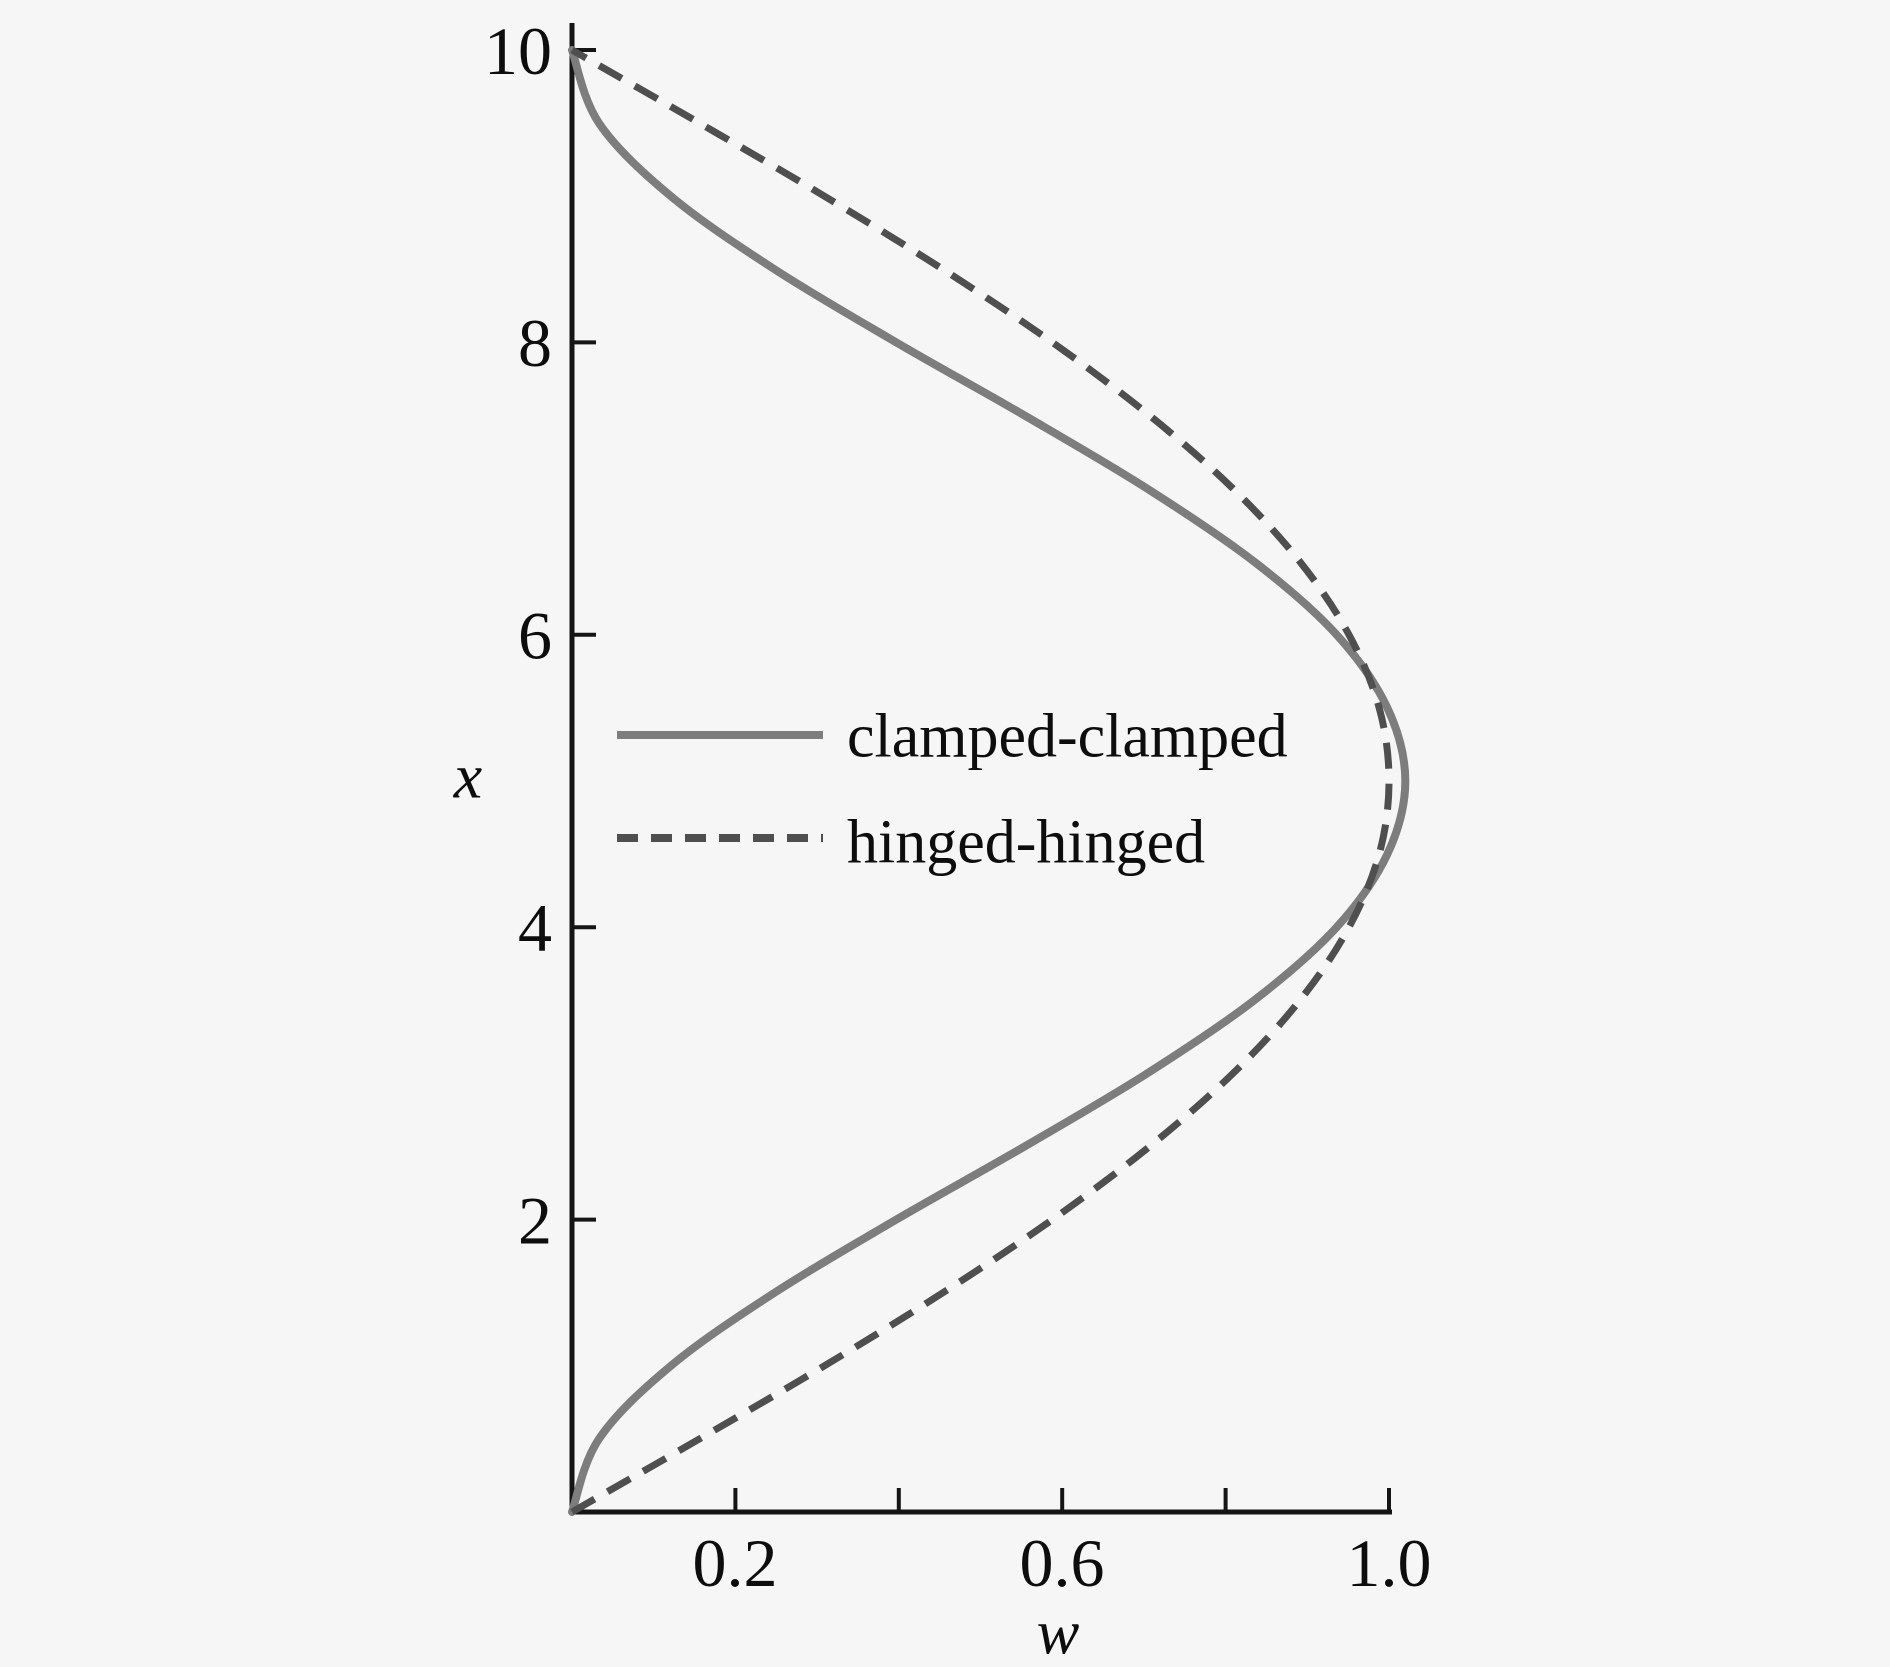 This screenshot has height=1667, width=1890. Describe the element at coordinates (1062, 1563) in the screenshot. I see `w-tick-label-0.6: 0.6` at that location.